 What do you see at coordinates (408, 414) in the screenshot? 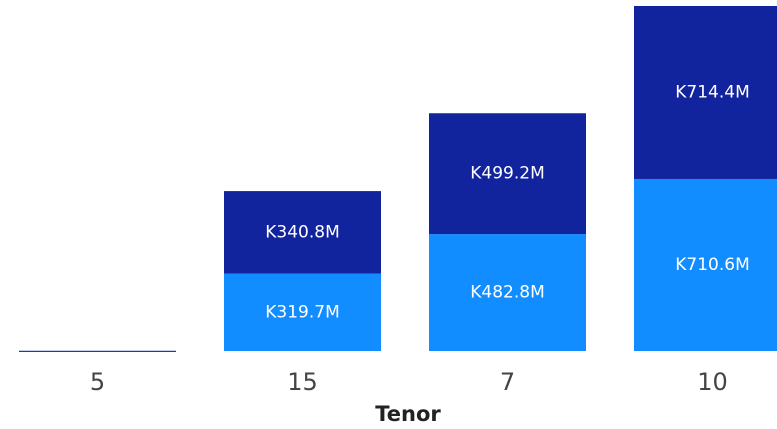
I see `x-axis-title: Tenor` at bounding box center [408, 414].